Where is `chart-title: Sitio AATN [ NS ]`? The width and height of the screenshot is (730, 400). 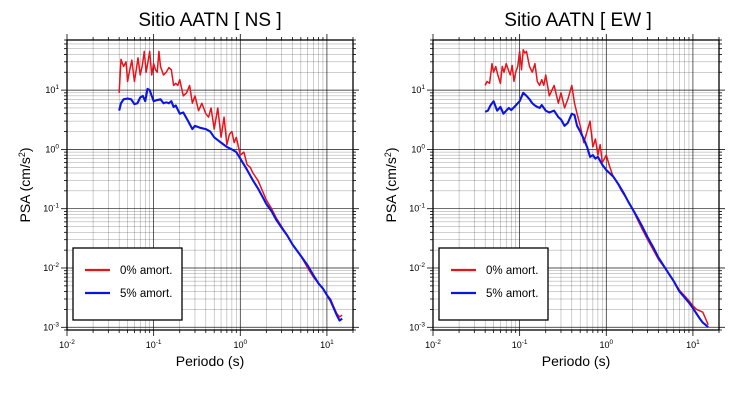
chart-title: Sitio AATN [ NS ] is located at coordinates (209, 20).